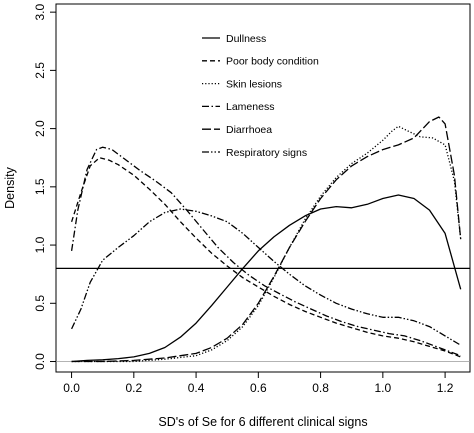  What do you see at coordinates (40, 186) in the screenshot?
I see `y-tick-label: 1.5` at bounding box center [40, 186].